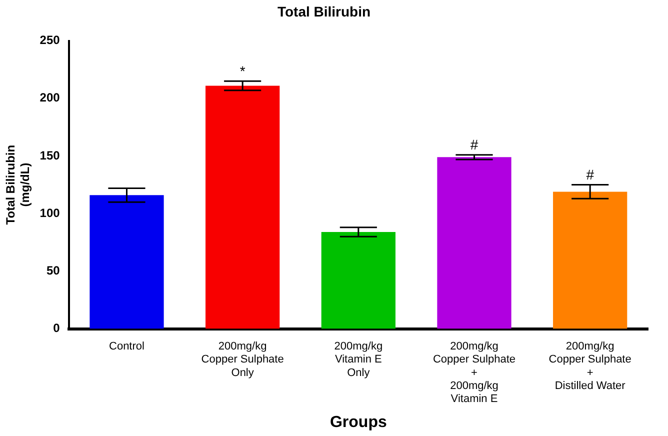  I want to click on y-tick-label: 250, so click(50, 40).